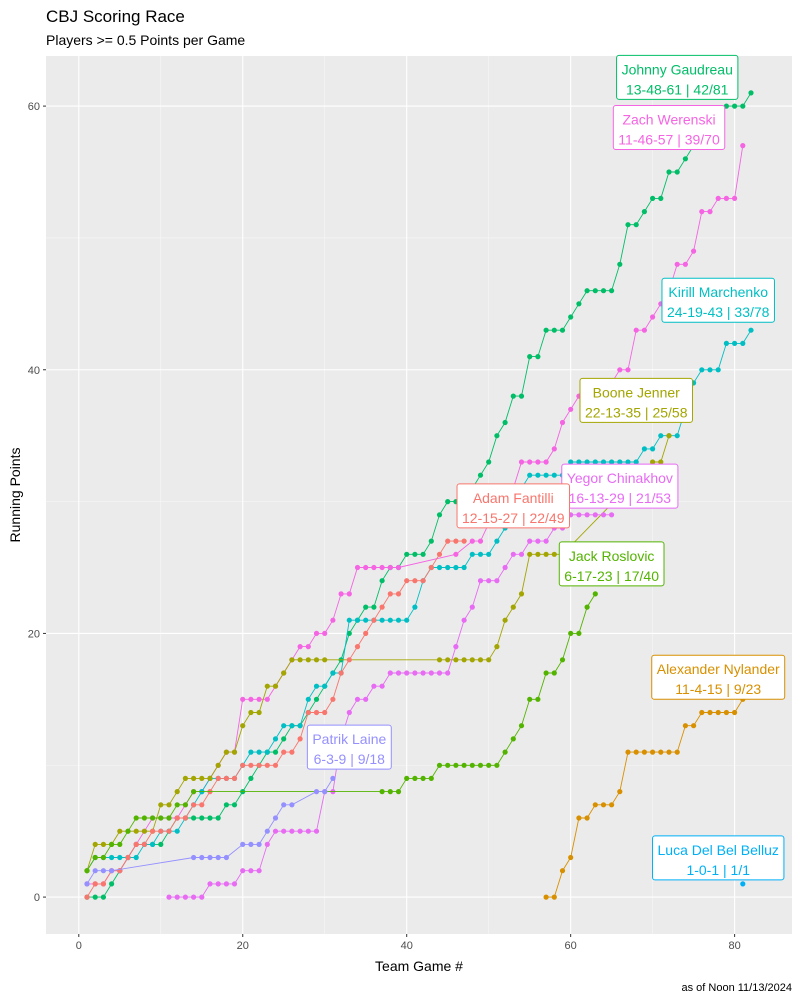 The image size is (800, 1000). Describe the element at coordinates (513, 498) in the screenshot. I see `adam-fantilli-label-name: Adam Fantilli` at that location.